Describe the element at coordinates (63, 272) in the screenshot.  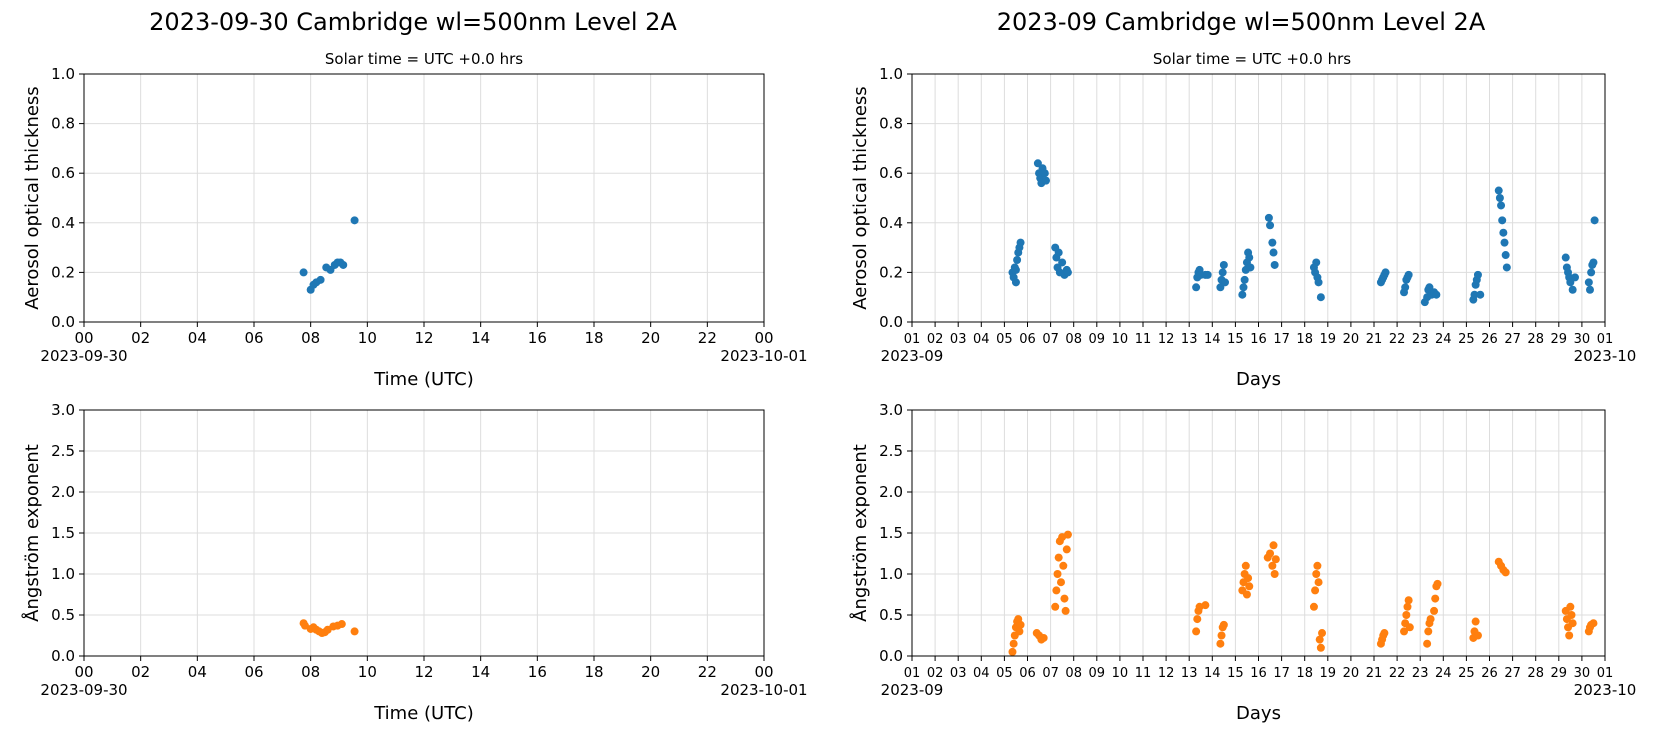
I see `day-aot-y-tick-label: 0.2` at that location.